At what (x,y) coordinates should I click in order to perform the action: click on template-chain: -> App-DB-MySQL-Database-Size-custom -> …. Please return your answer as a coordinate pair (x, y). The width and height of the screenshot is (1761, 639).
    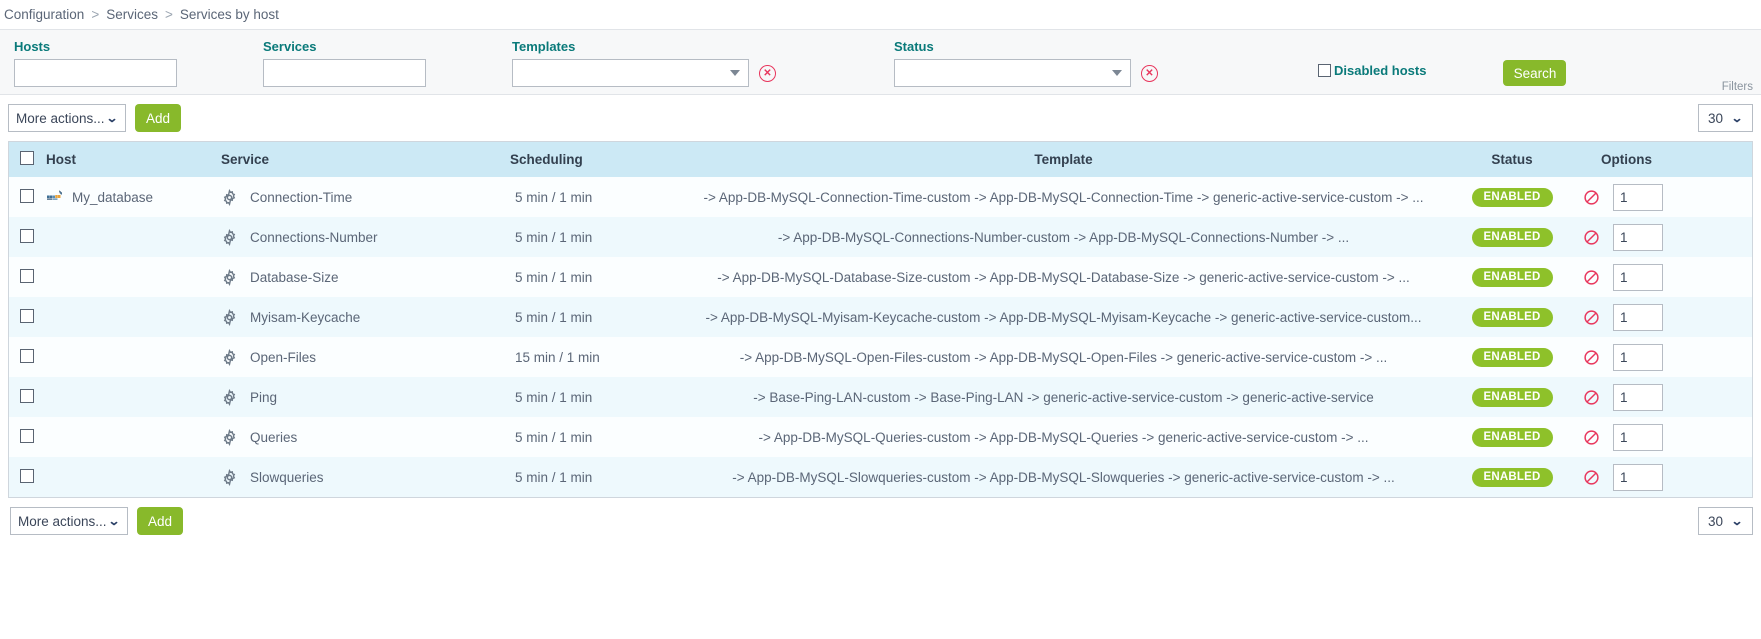
    Looking at the image, I should click on (1063, 277).